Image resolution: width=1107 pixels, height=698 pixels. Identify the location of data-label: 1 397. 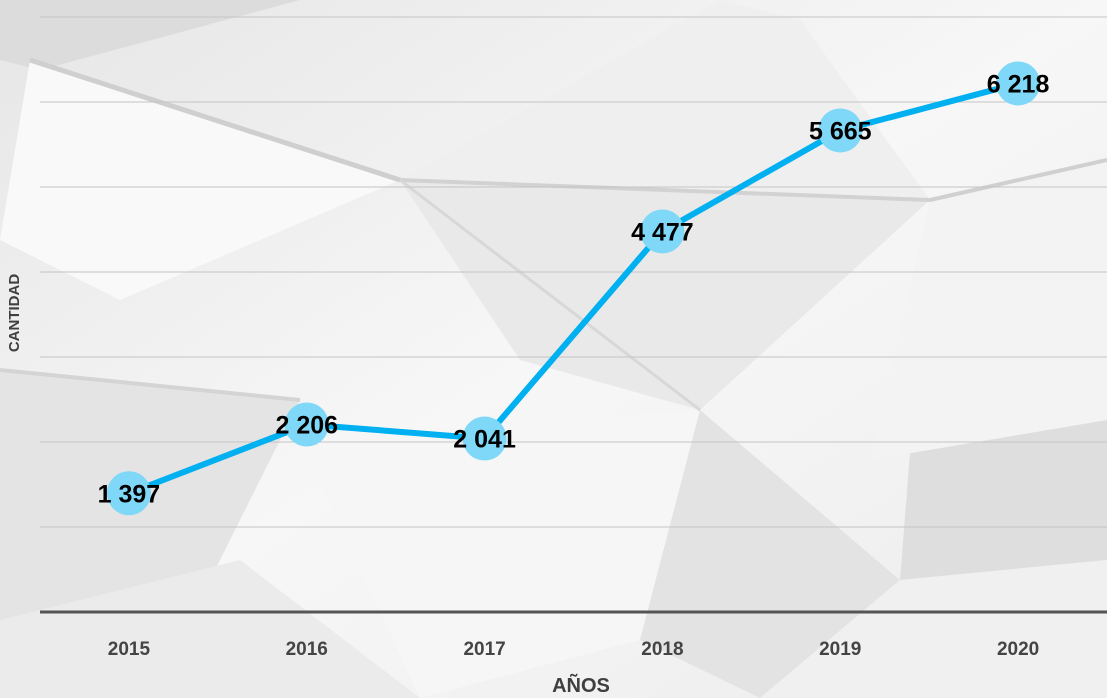
(129, 494).